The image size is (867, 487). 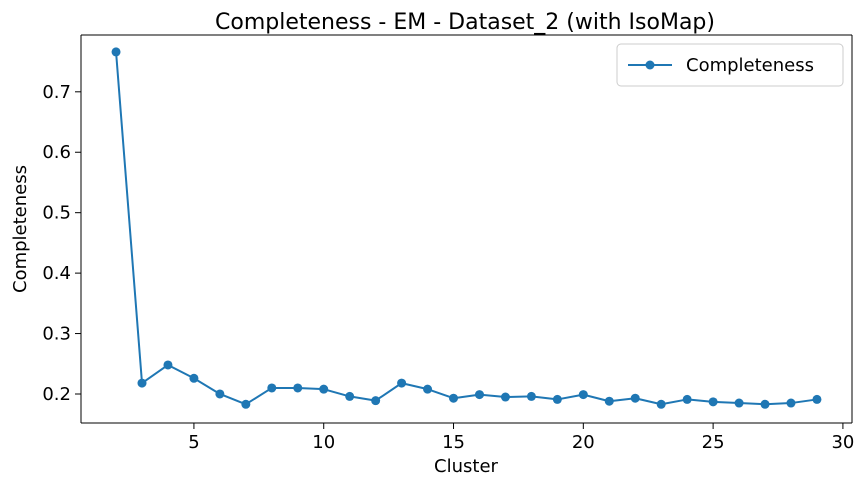 I want to click on x-tick-label: 15, so click(x=453, y=442).